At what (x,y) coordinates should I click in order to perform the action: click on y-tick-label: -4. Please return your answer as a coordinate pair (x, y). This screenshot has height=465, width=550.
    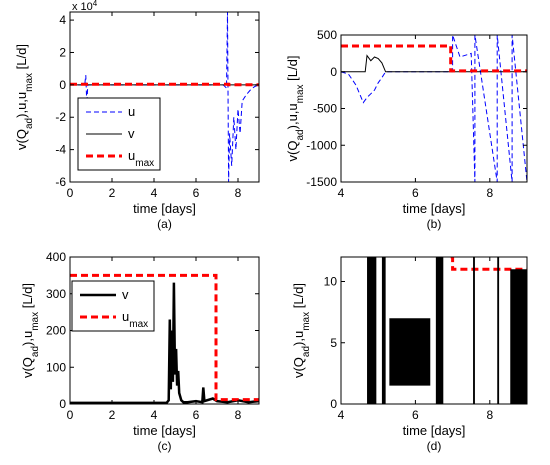
    Looking at the image, I should click on (60, 150).